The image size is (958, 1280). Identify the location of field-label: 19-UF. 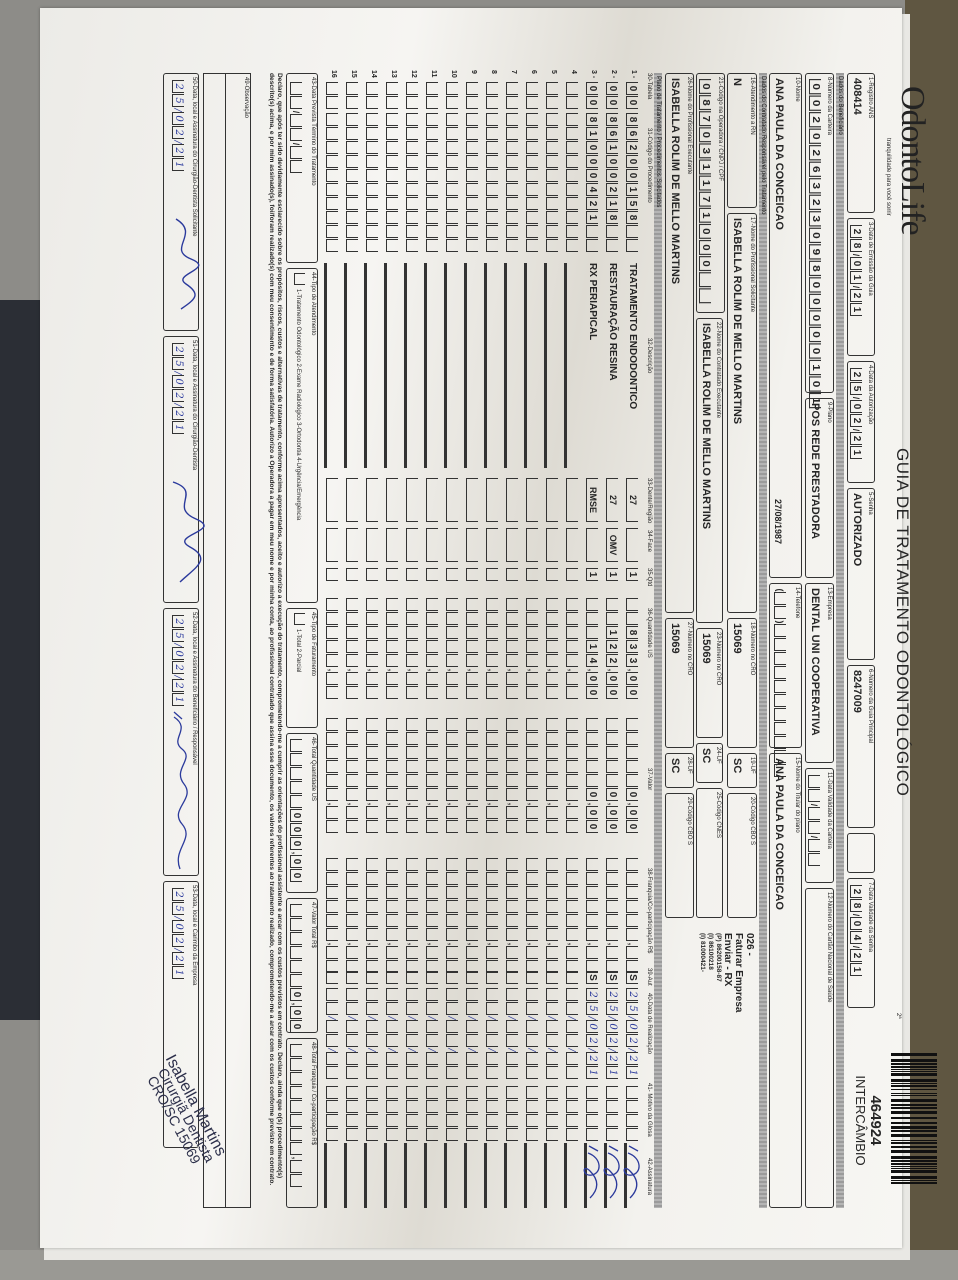
(752, 765).